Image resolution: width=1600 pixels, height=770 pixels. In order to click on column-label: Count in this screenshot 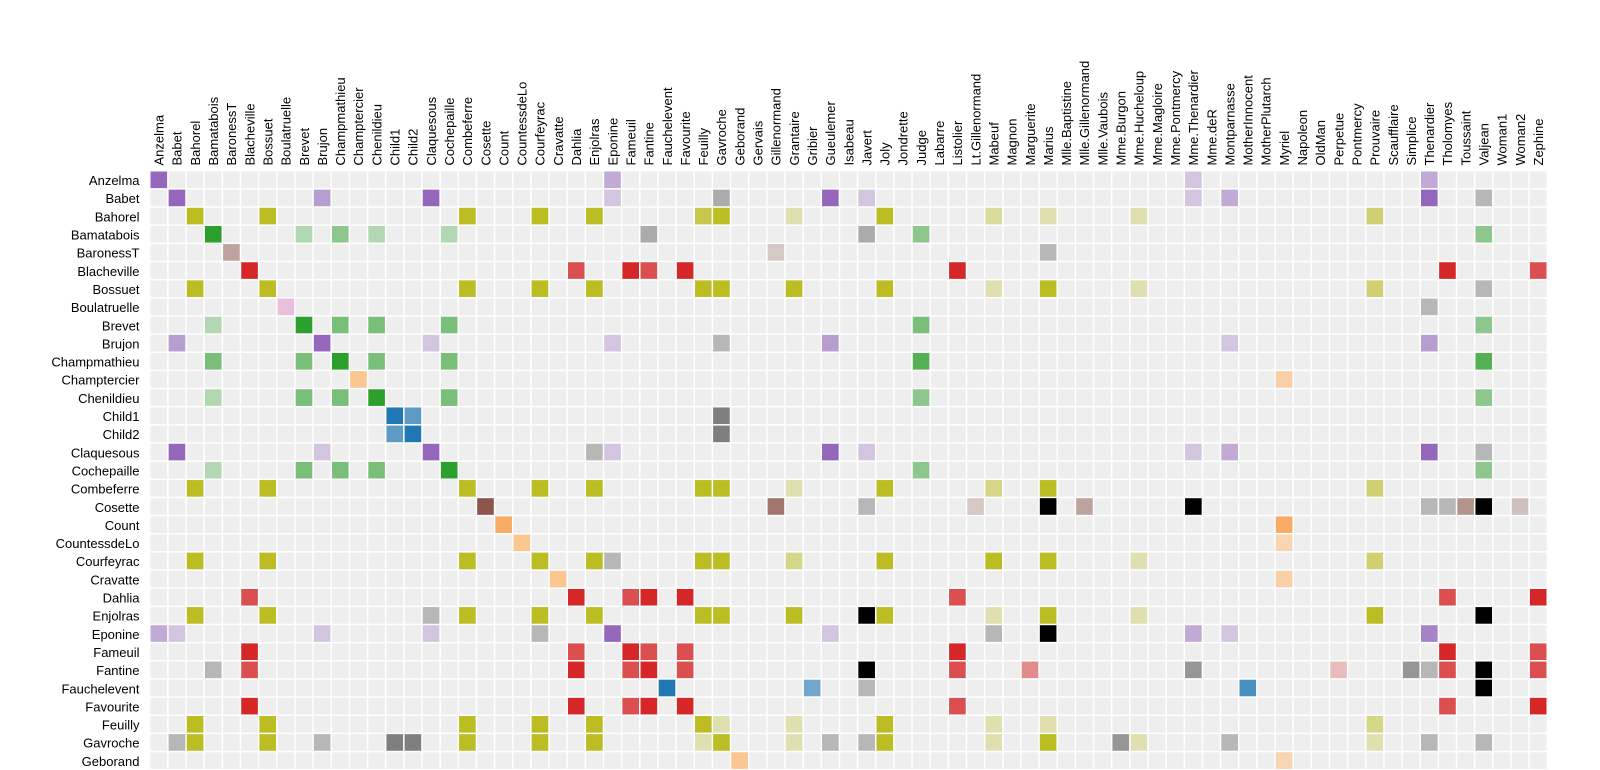, I will do `click(503, 147)`.